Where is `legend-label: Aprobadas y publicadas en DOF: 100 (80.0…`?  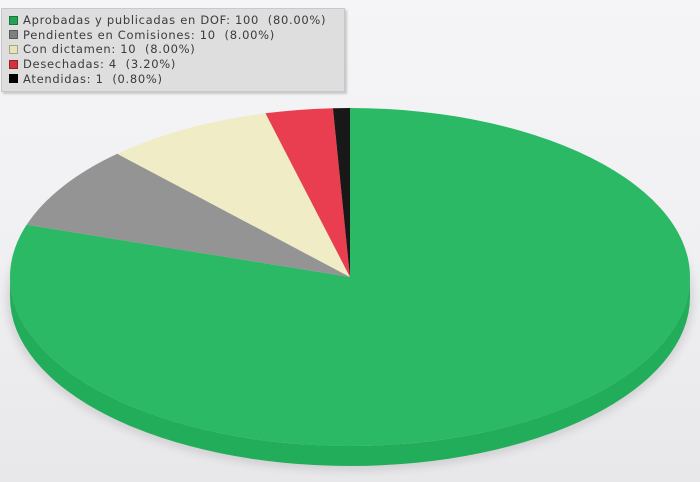 legend-label: Aprobadas y publicadas en DOF: 100 (80.0… is located at coordinates (175, 20).